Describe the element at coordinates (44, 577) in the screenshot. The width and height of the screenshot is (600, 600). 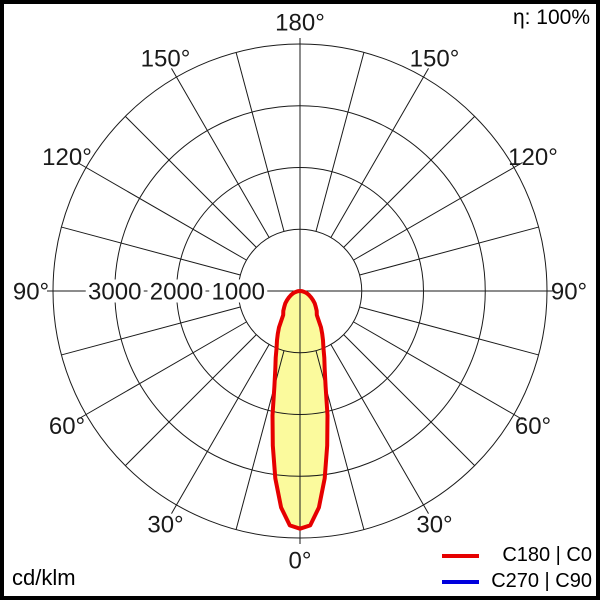
I see `unit-label: cd/klm` at that location.